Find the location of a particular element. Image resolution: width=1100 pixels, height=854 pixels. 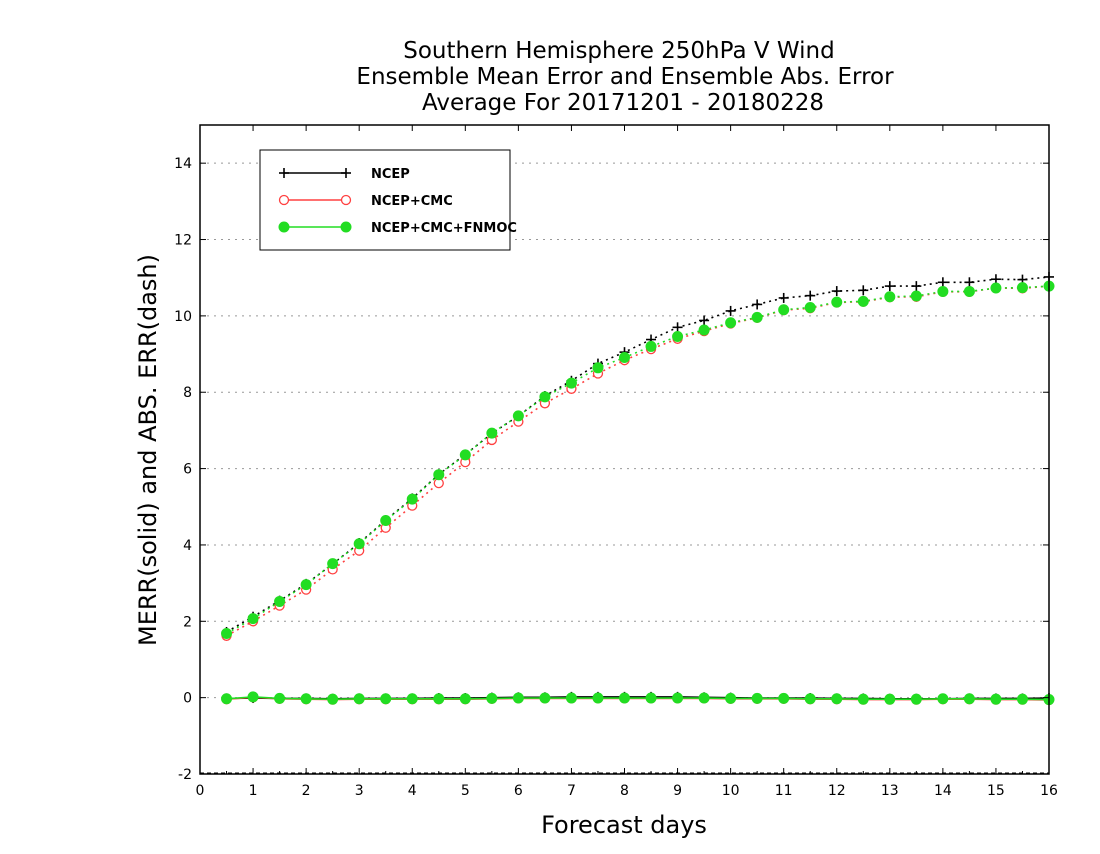

y-axis-label: MERR(solid) and ABS. ERR(dash) is located at coordinates (148, 450).